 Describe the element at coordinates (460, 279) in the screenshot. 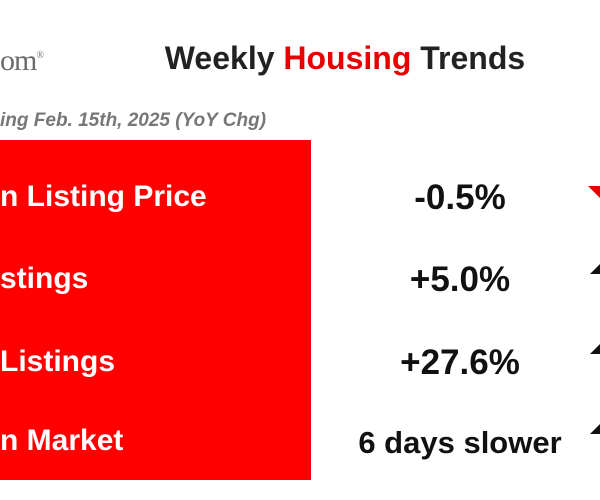

I see `row-value: +5.0%` at that location.